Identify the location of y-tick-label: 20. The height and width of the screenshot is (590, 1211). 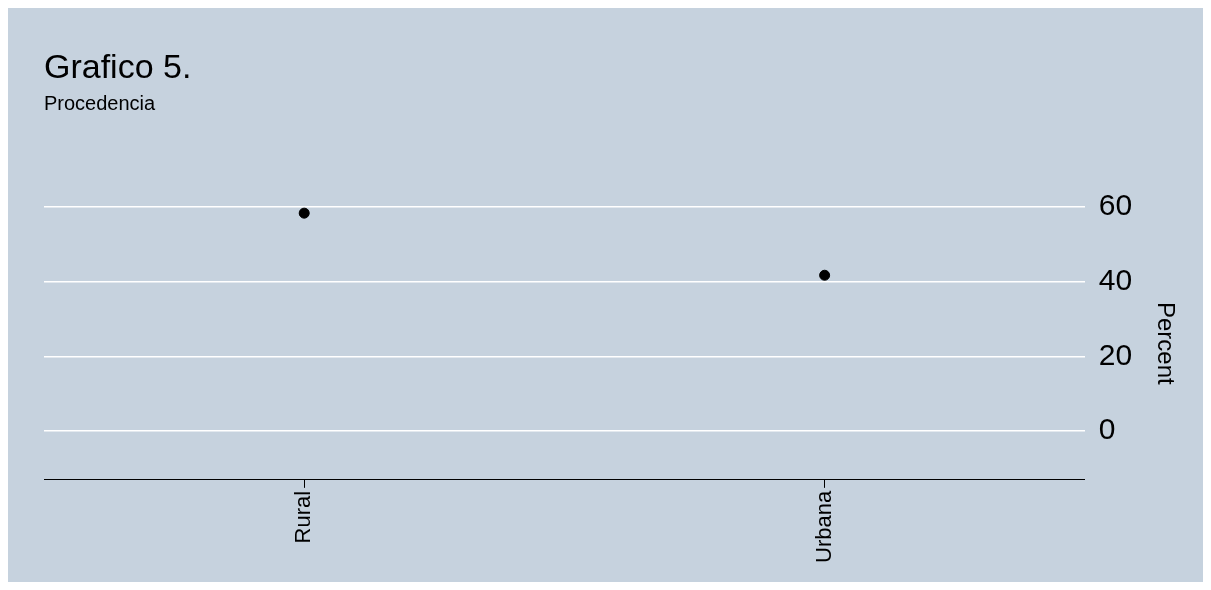
(1115, 354).